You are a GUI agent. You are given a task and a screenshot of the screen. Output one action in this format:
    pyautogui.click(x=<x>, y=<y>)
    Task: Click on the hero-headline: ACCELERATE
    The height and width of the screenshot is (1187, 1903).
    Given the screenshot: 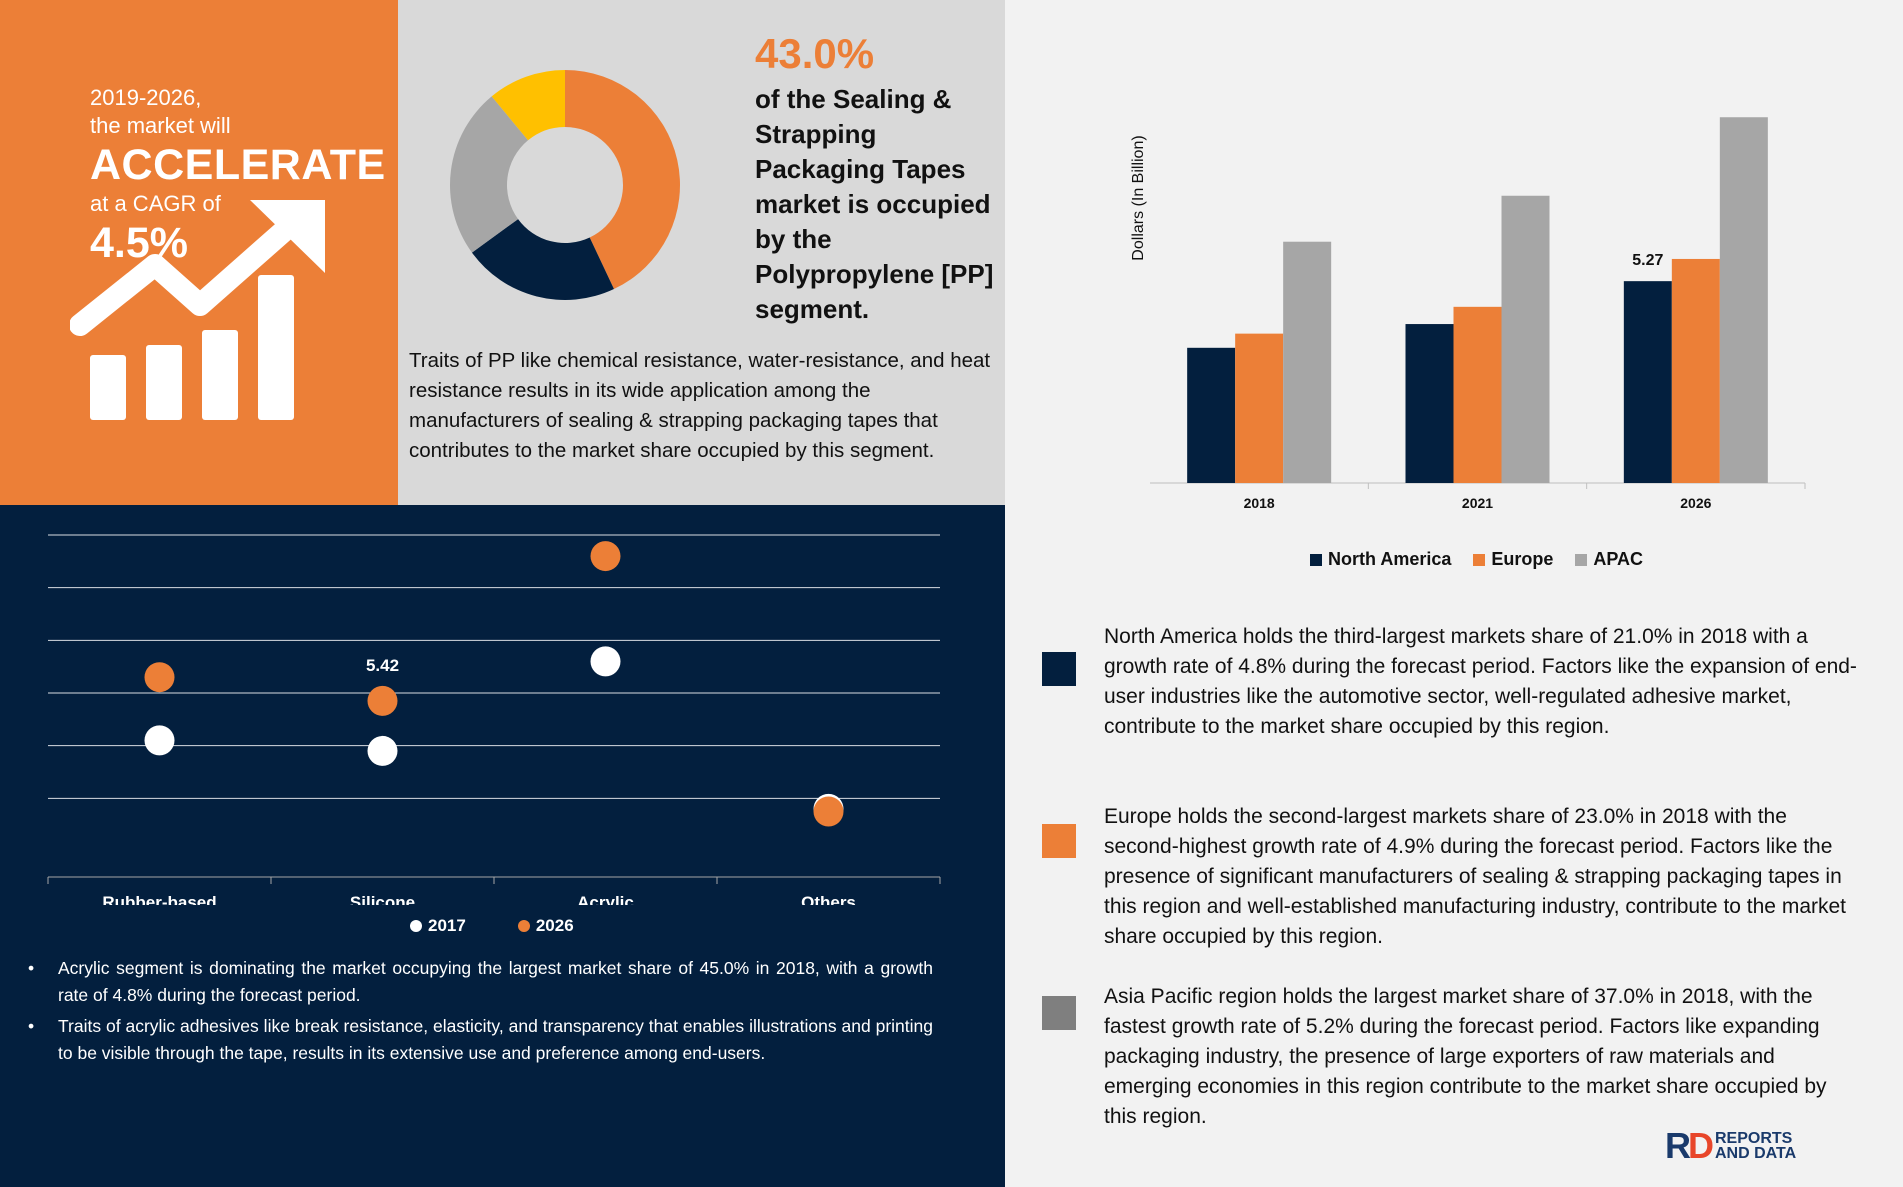 What is the action you would take?
    pyautogui.click(x=238, y=165)
    